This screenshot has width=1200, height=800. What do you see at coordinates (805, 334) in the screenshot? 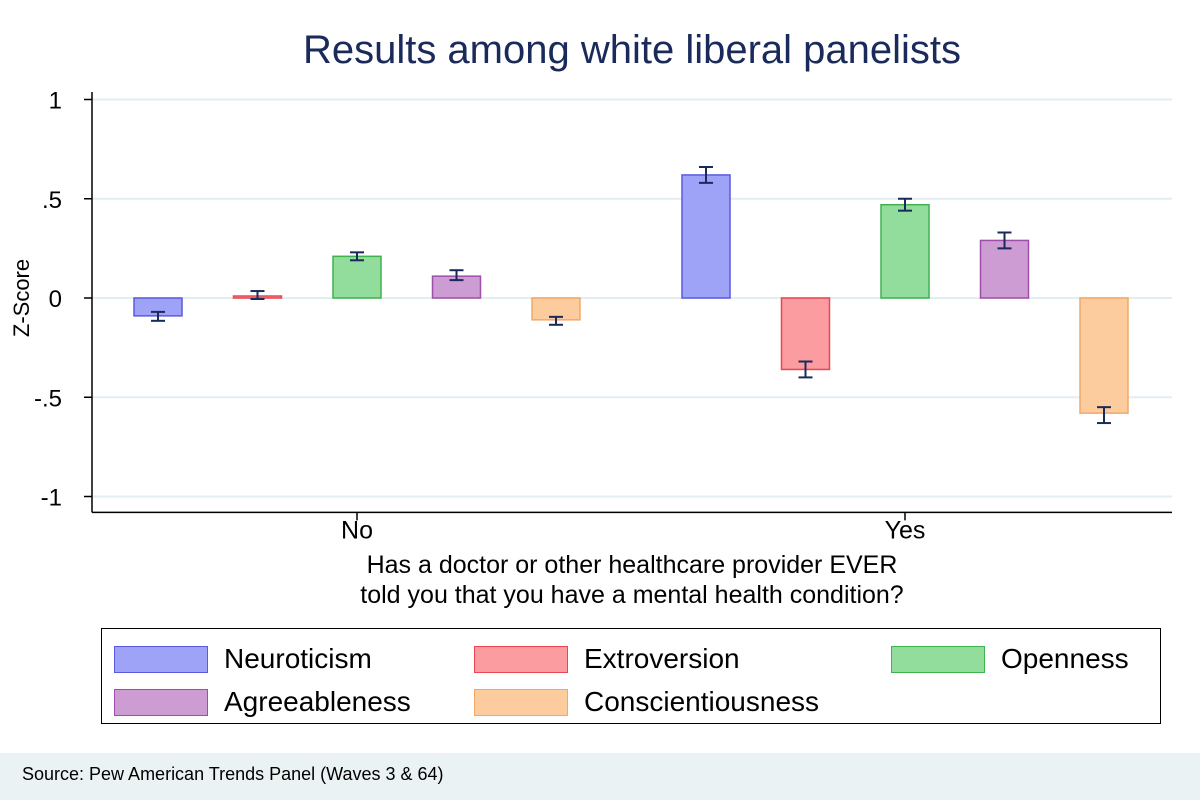
I see `bar-extroversion-yes` at bounding box center [805, 334].